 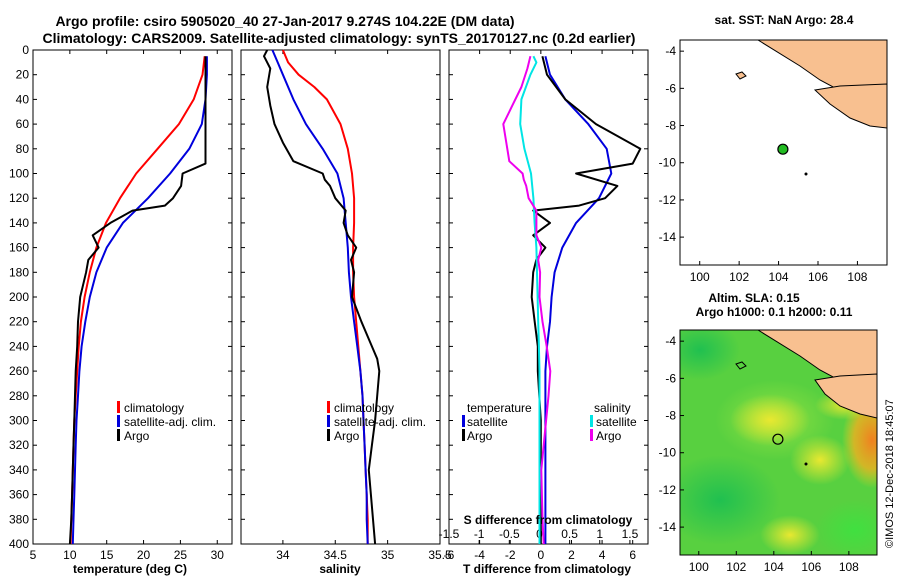 What do you see at coordinates (571, 555) in the screenshot?
I see `t-diff-x-tick-label: 2` at bounding box center [571, 555].